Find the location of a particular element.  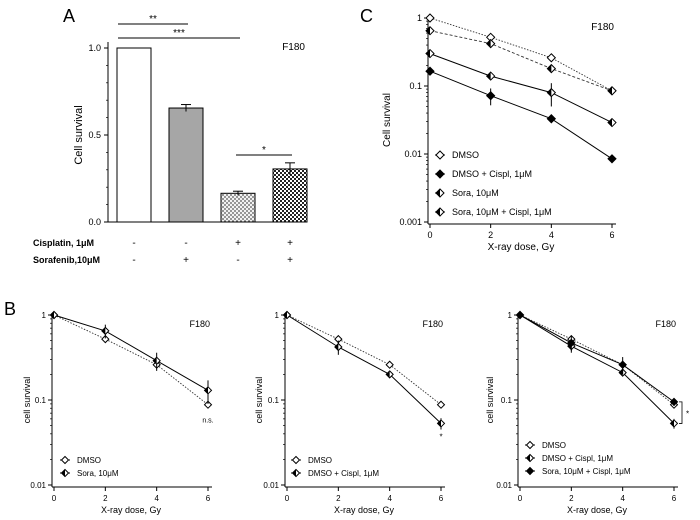

x-tick-label: 6 is located at coordinates (208, 498).